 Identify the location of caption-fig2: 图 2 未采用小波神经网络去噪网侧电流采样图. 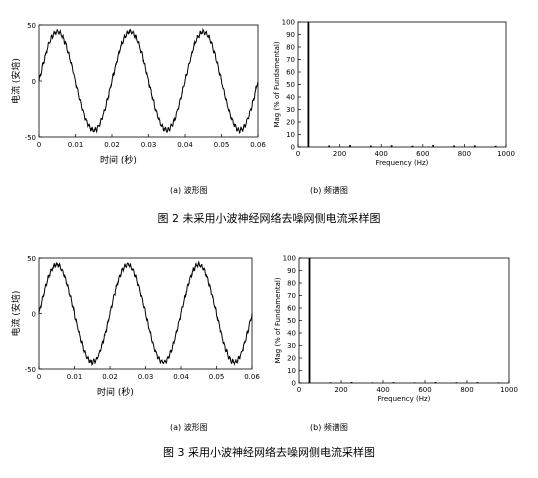
(269, 218).